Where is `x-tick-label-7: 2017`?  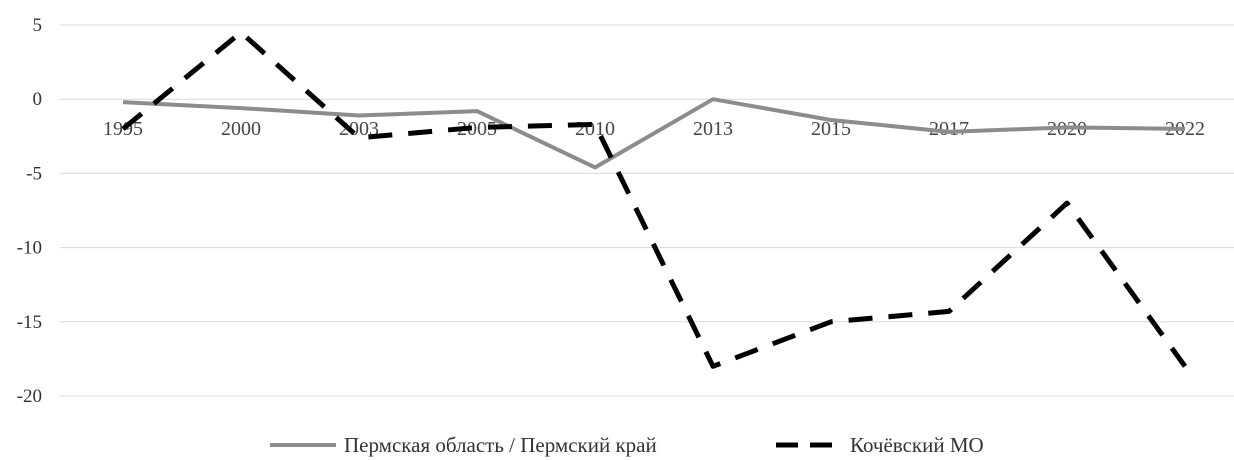 x-tick-label-7: 2017 is located at coordinates (949, 129).